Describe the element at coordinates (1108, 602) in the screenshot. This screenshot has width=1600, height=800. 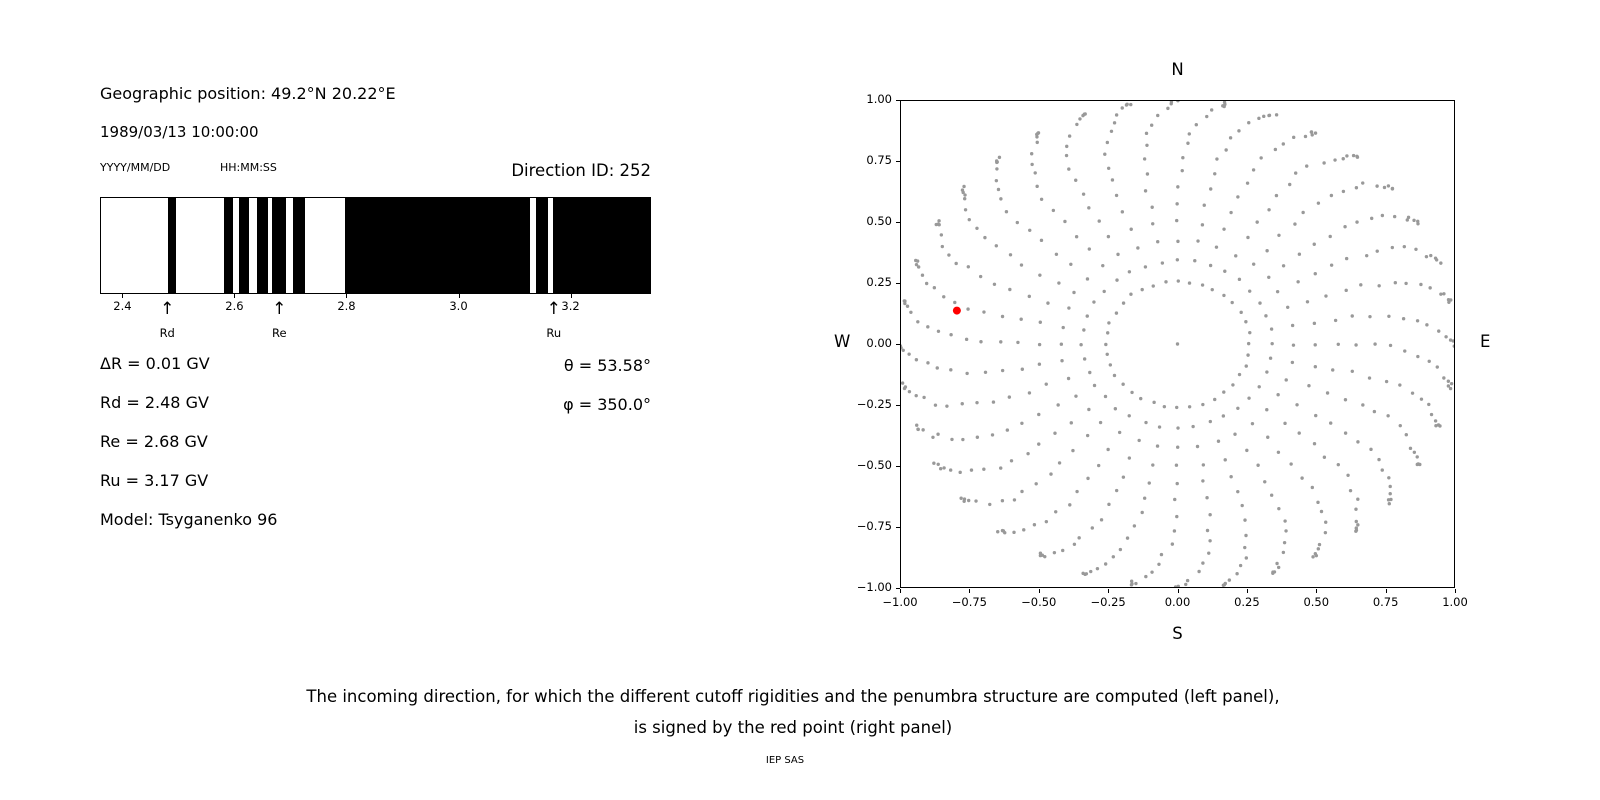
I see `x-tick-label: −0.25` at that location.